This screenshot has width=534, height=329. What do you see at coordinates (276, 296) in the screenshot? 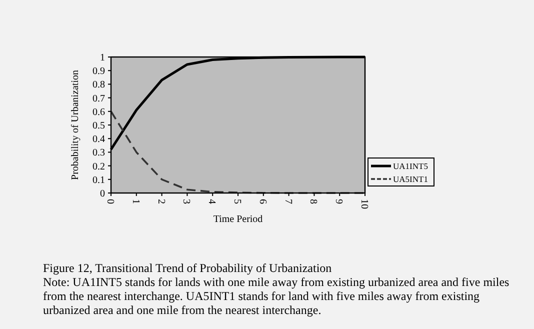
I see `text: Note: UA1INT5 stands for lands with one mile away from existing urbanized area and five miles from the nearest interchange. UA5INT1 stands for land with five miles away from existing urbanized area and one mile from the nearest interchange.` at bounding box center [276, 296].